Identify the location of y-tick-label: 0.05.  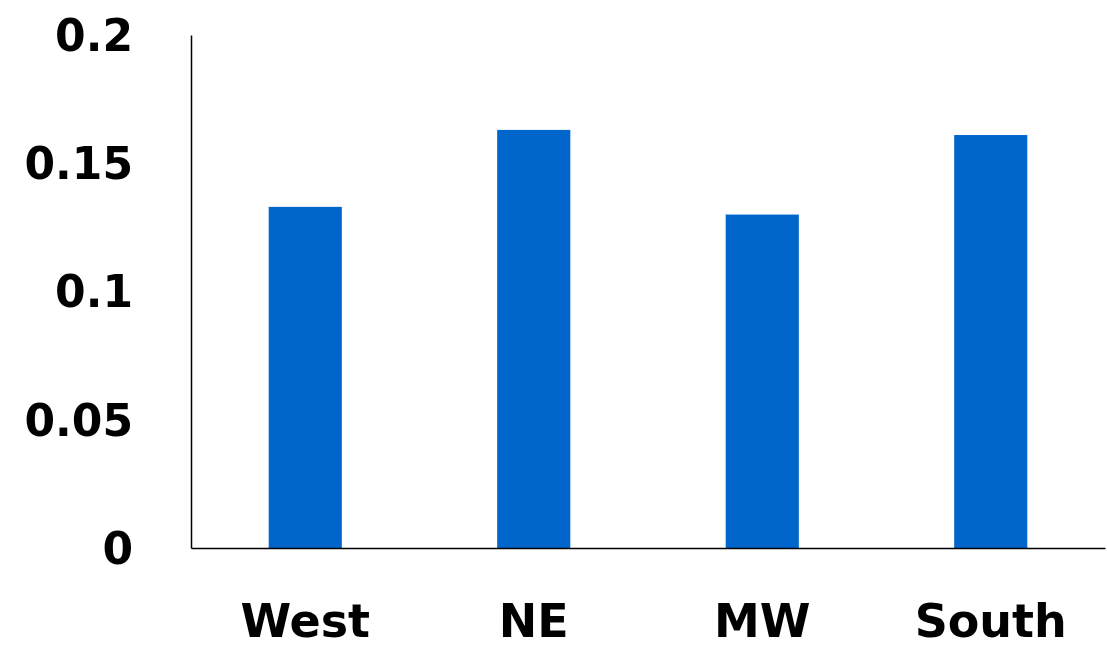
(78, 420).